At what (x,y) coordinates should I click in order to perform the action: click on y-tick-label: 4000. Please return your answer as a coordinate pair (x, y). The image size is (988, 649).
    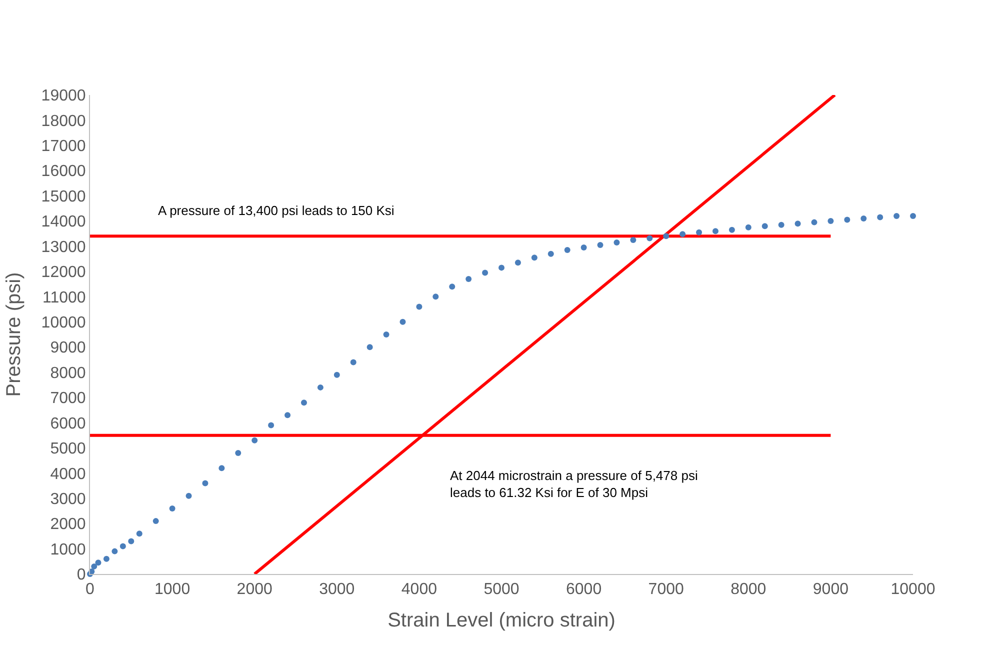
    Looking at the image, I should click on (68, 474).